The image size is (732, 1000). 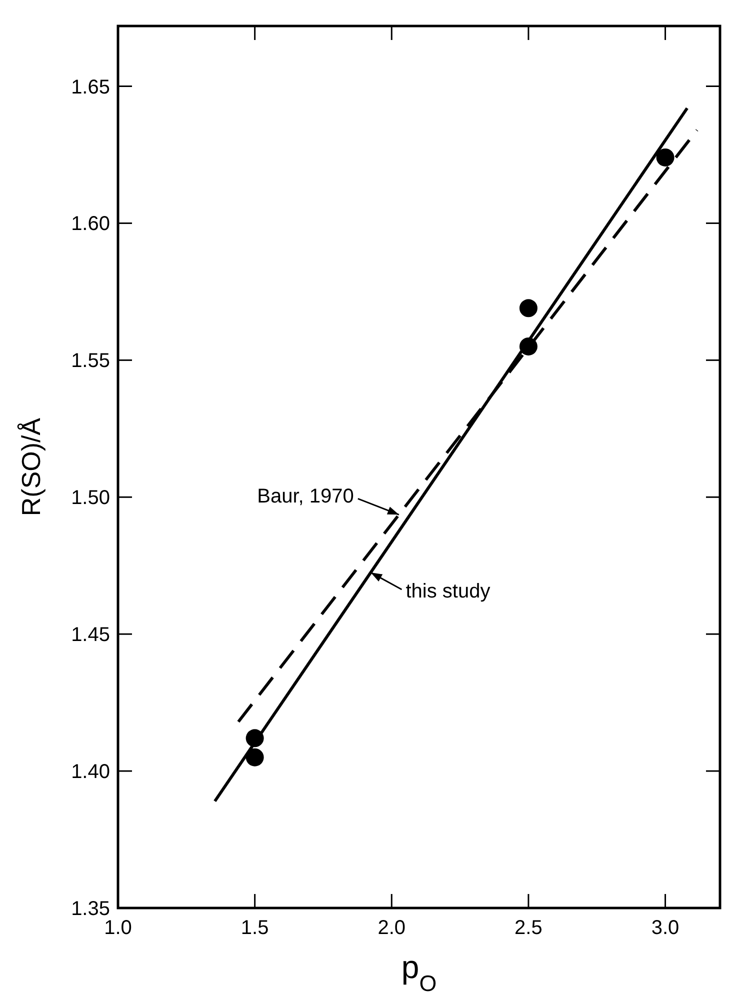 I want to click on x-tick-label: 2.5, so click(x=528, y=928).